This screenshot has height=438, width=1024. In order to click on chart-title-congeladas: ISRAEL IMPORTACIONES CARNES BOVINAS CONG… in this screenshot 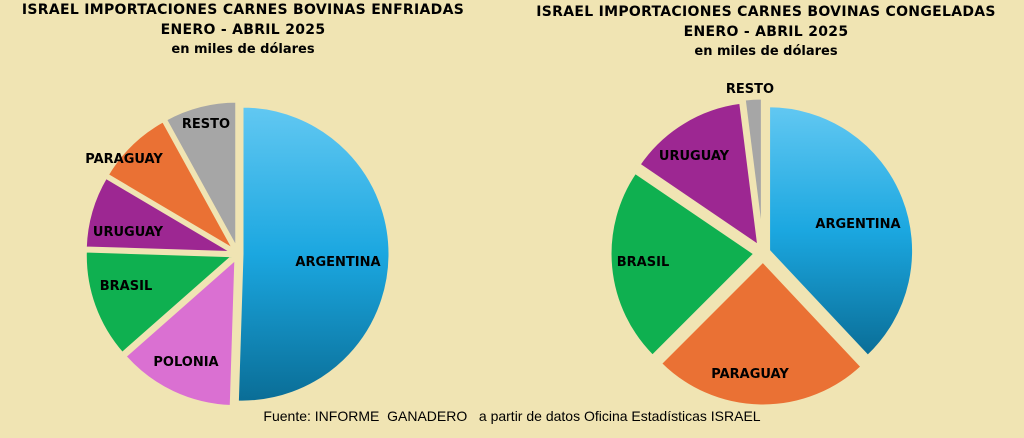, I will do `click(765, 32)`.